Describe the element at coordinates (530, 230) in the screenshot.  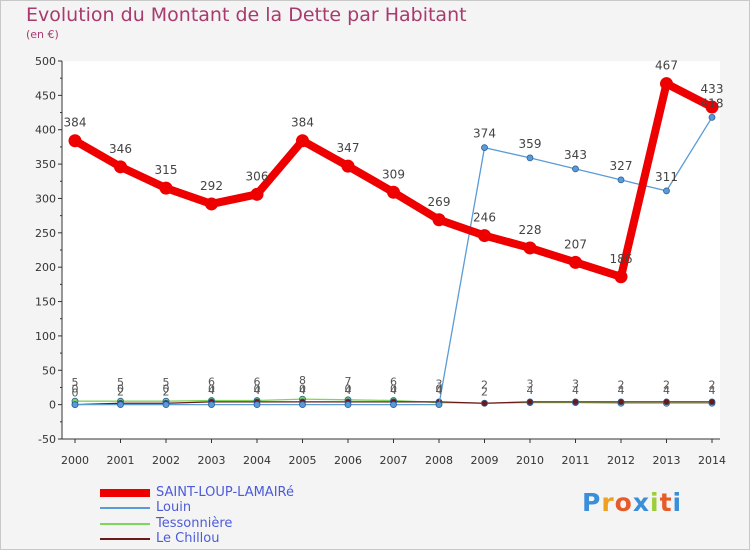
I see `data-label-0: 228` at that location.